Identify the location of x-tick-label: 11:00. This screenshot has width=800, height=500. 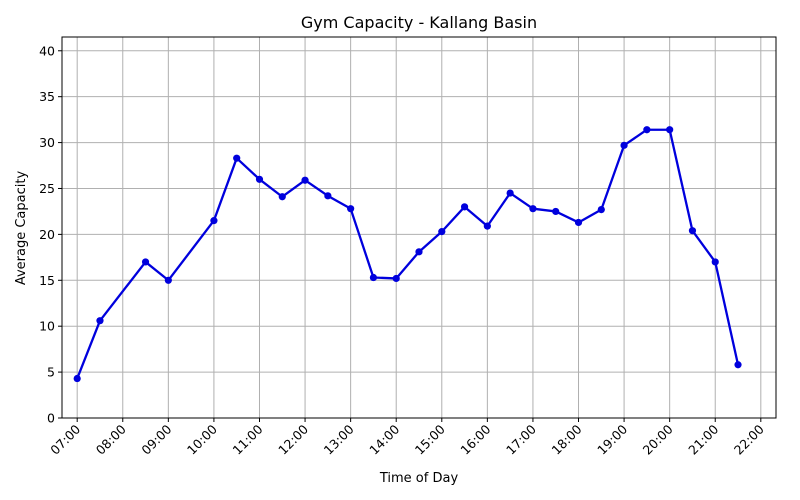
(248, 439).